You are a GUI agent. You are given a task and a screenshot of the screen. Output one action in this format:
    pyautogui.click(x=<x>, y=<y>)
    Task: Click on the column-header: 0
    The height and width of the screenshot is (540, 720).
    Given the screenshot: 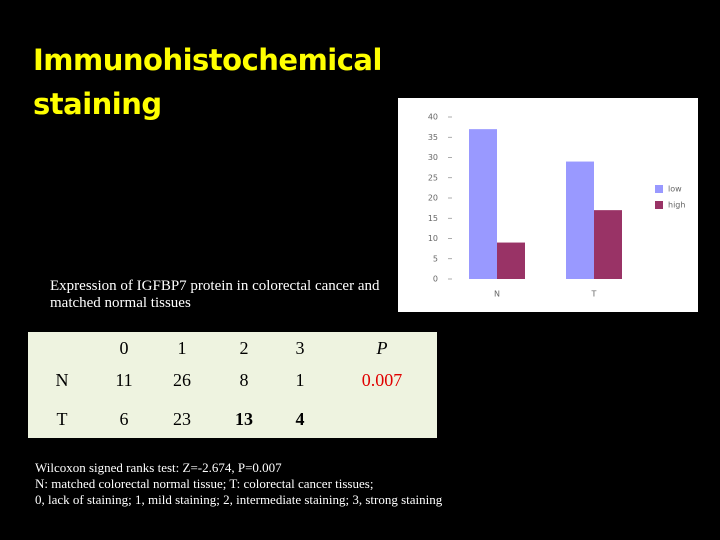 What is the action you would take?
    pyautogui.click(x=124, y=348)
    